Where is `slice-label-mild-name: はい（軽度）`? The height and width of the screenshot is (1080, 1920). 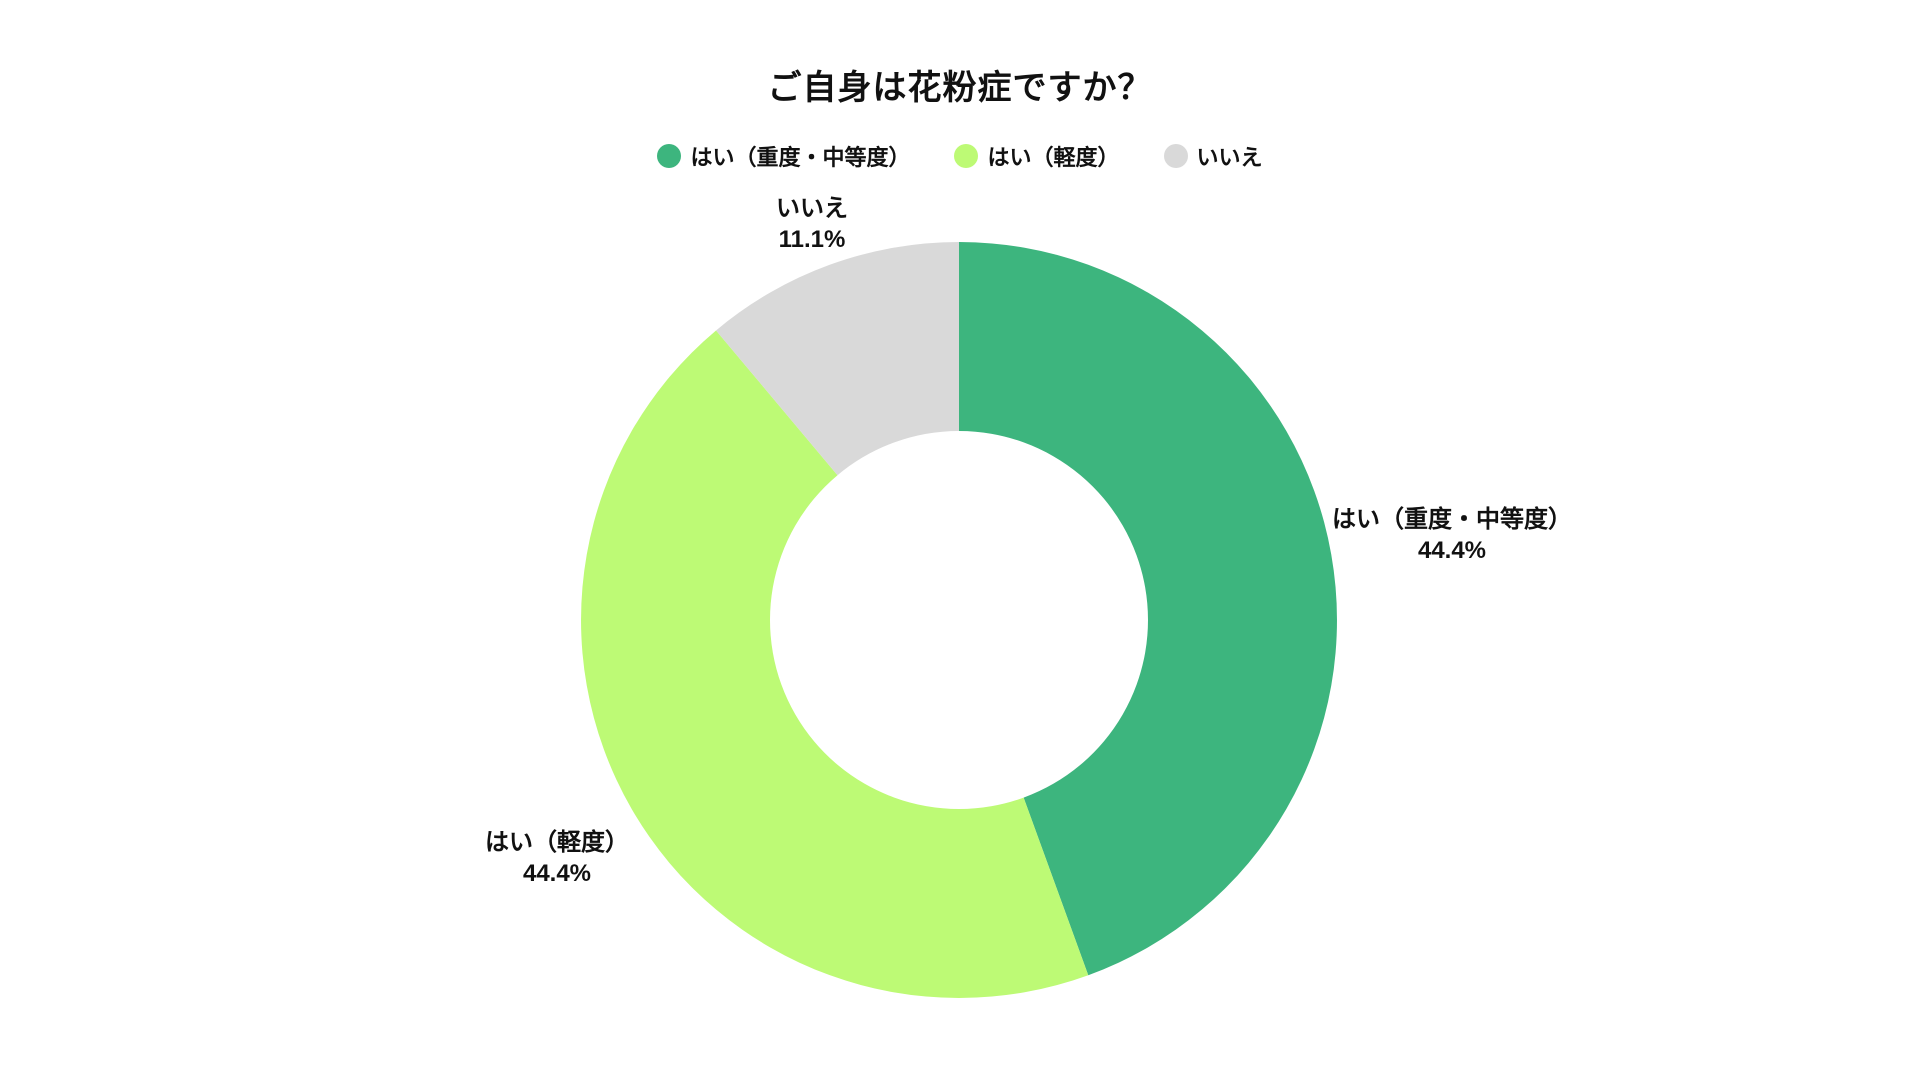 slice-label-mild-name: はい（軽度） is located at coordinates (557, 842).